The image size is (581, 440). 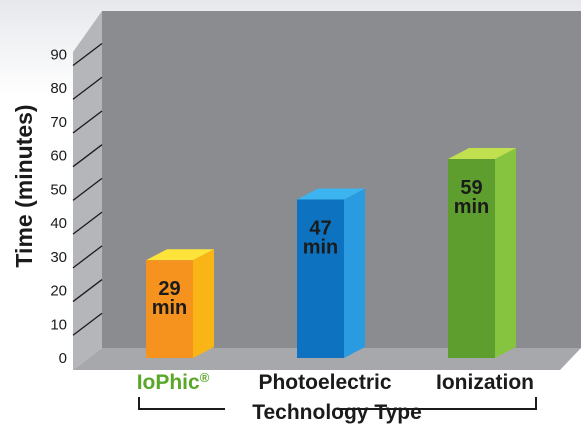 What do you see at coordinates (320, 229) in the screenshot?
I see `bar-value-label-photoelectric: 47` at bounding box center [320, 229].